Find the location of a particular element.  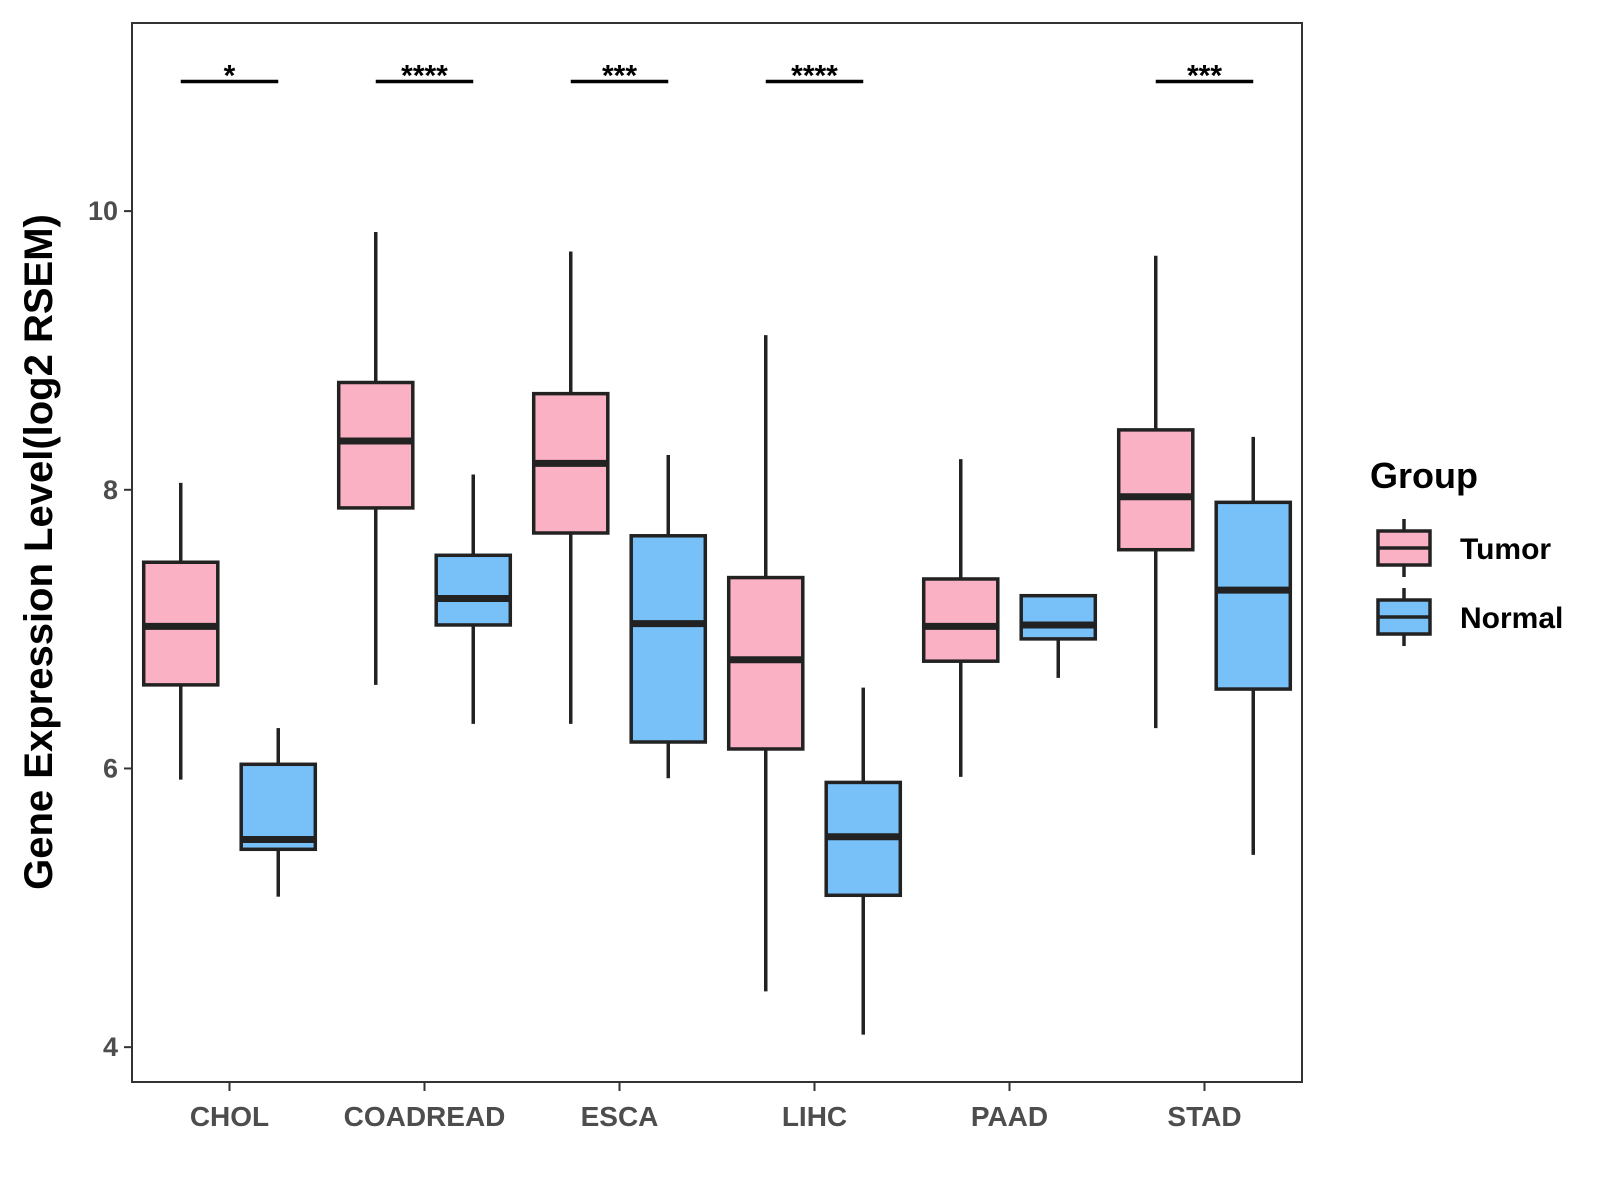

box-tumor-lihc is located at coordinates (765, 663).